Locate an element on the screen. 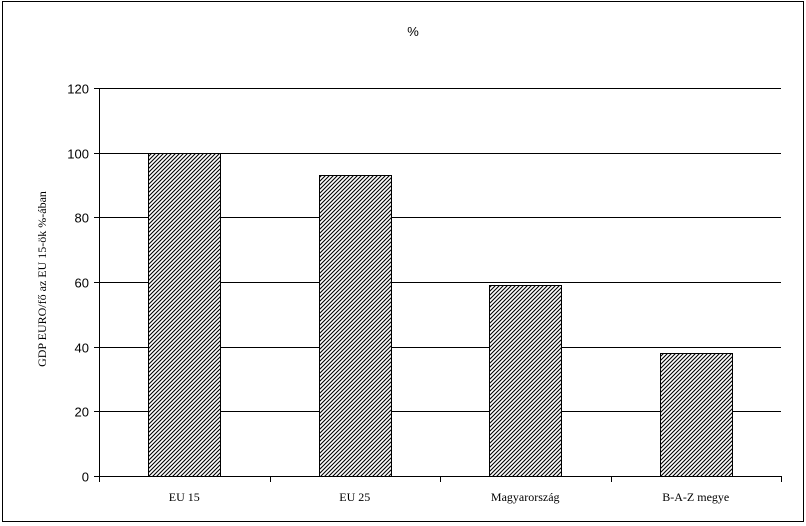 This screenshot has height=526, width=806. y-tick-label: 80 is located at coordinates (82, 218).